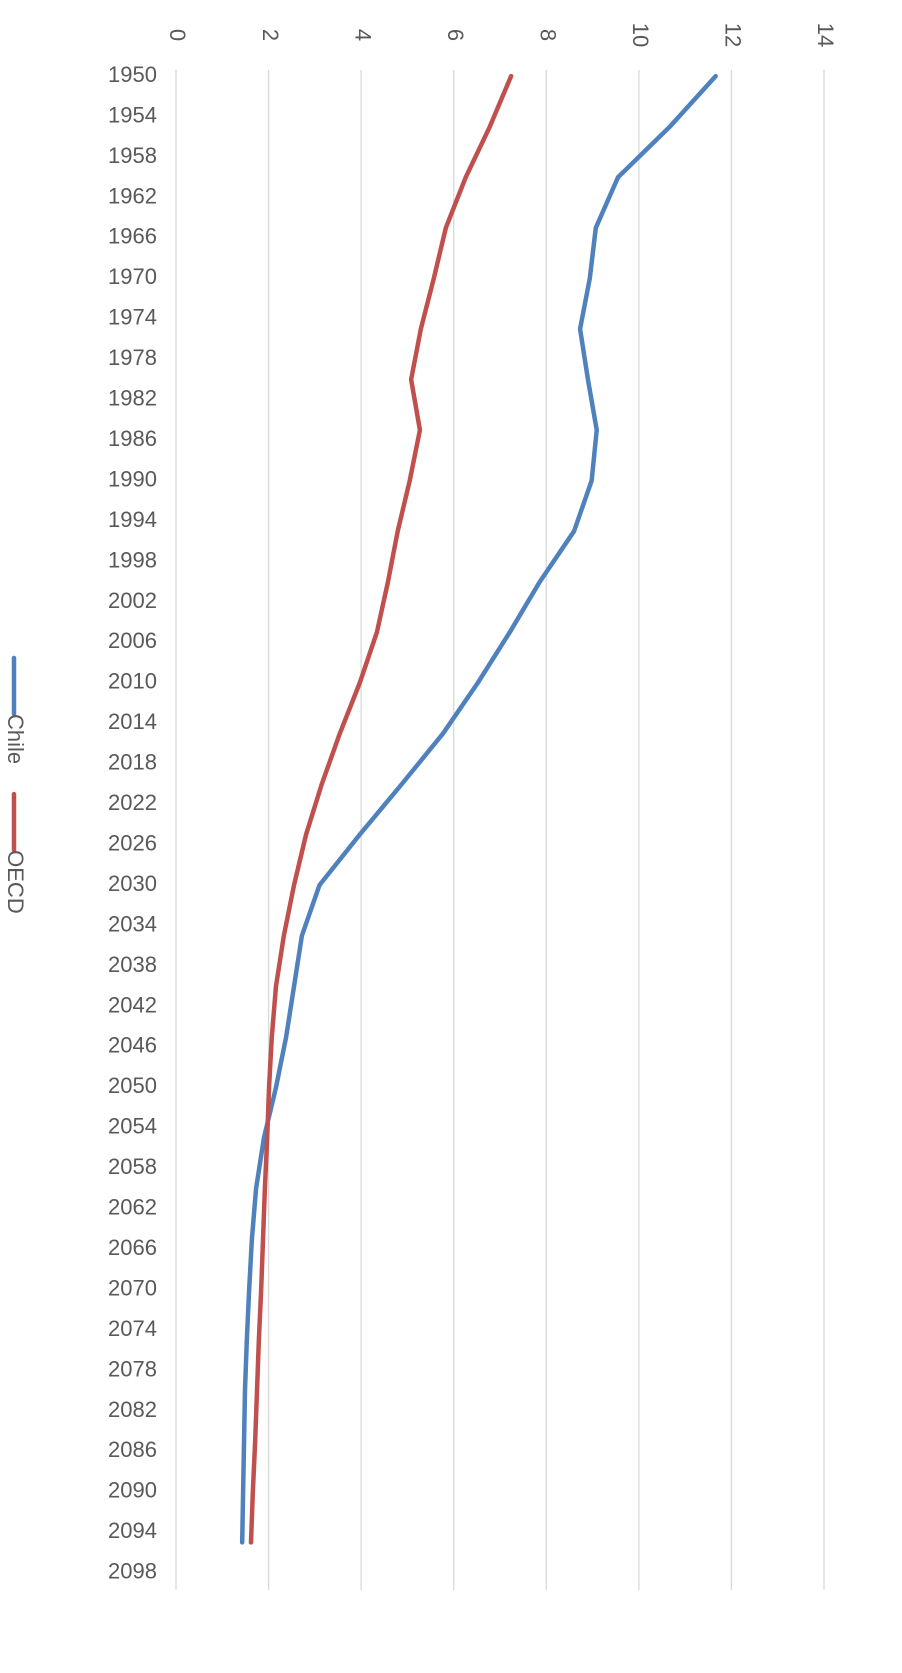 The height and width of the screenshot is (1673, 902). Describe the element at coordinates (270, 35) in the screenshot. I see `value-tick-label: 2` at that location.